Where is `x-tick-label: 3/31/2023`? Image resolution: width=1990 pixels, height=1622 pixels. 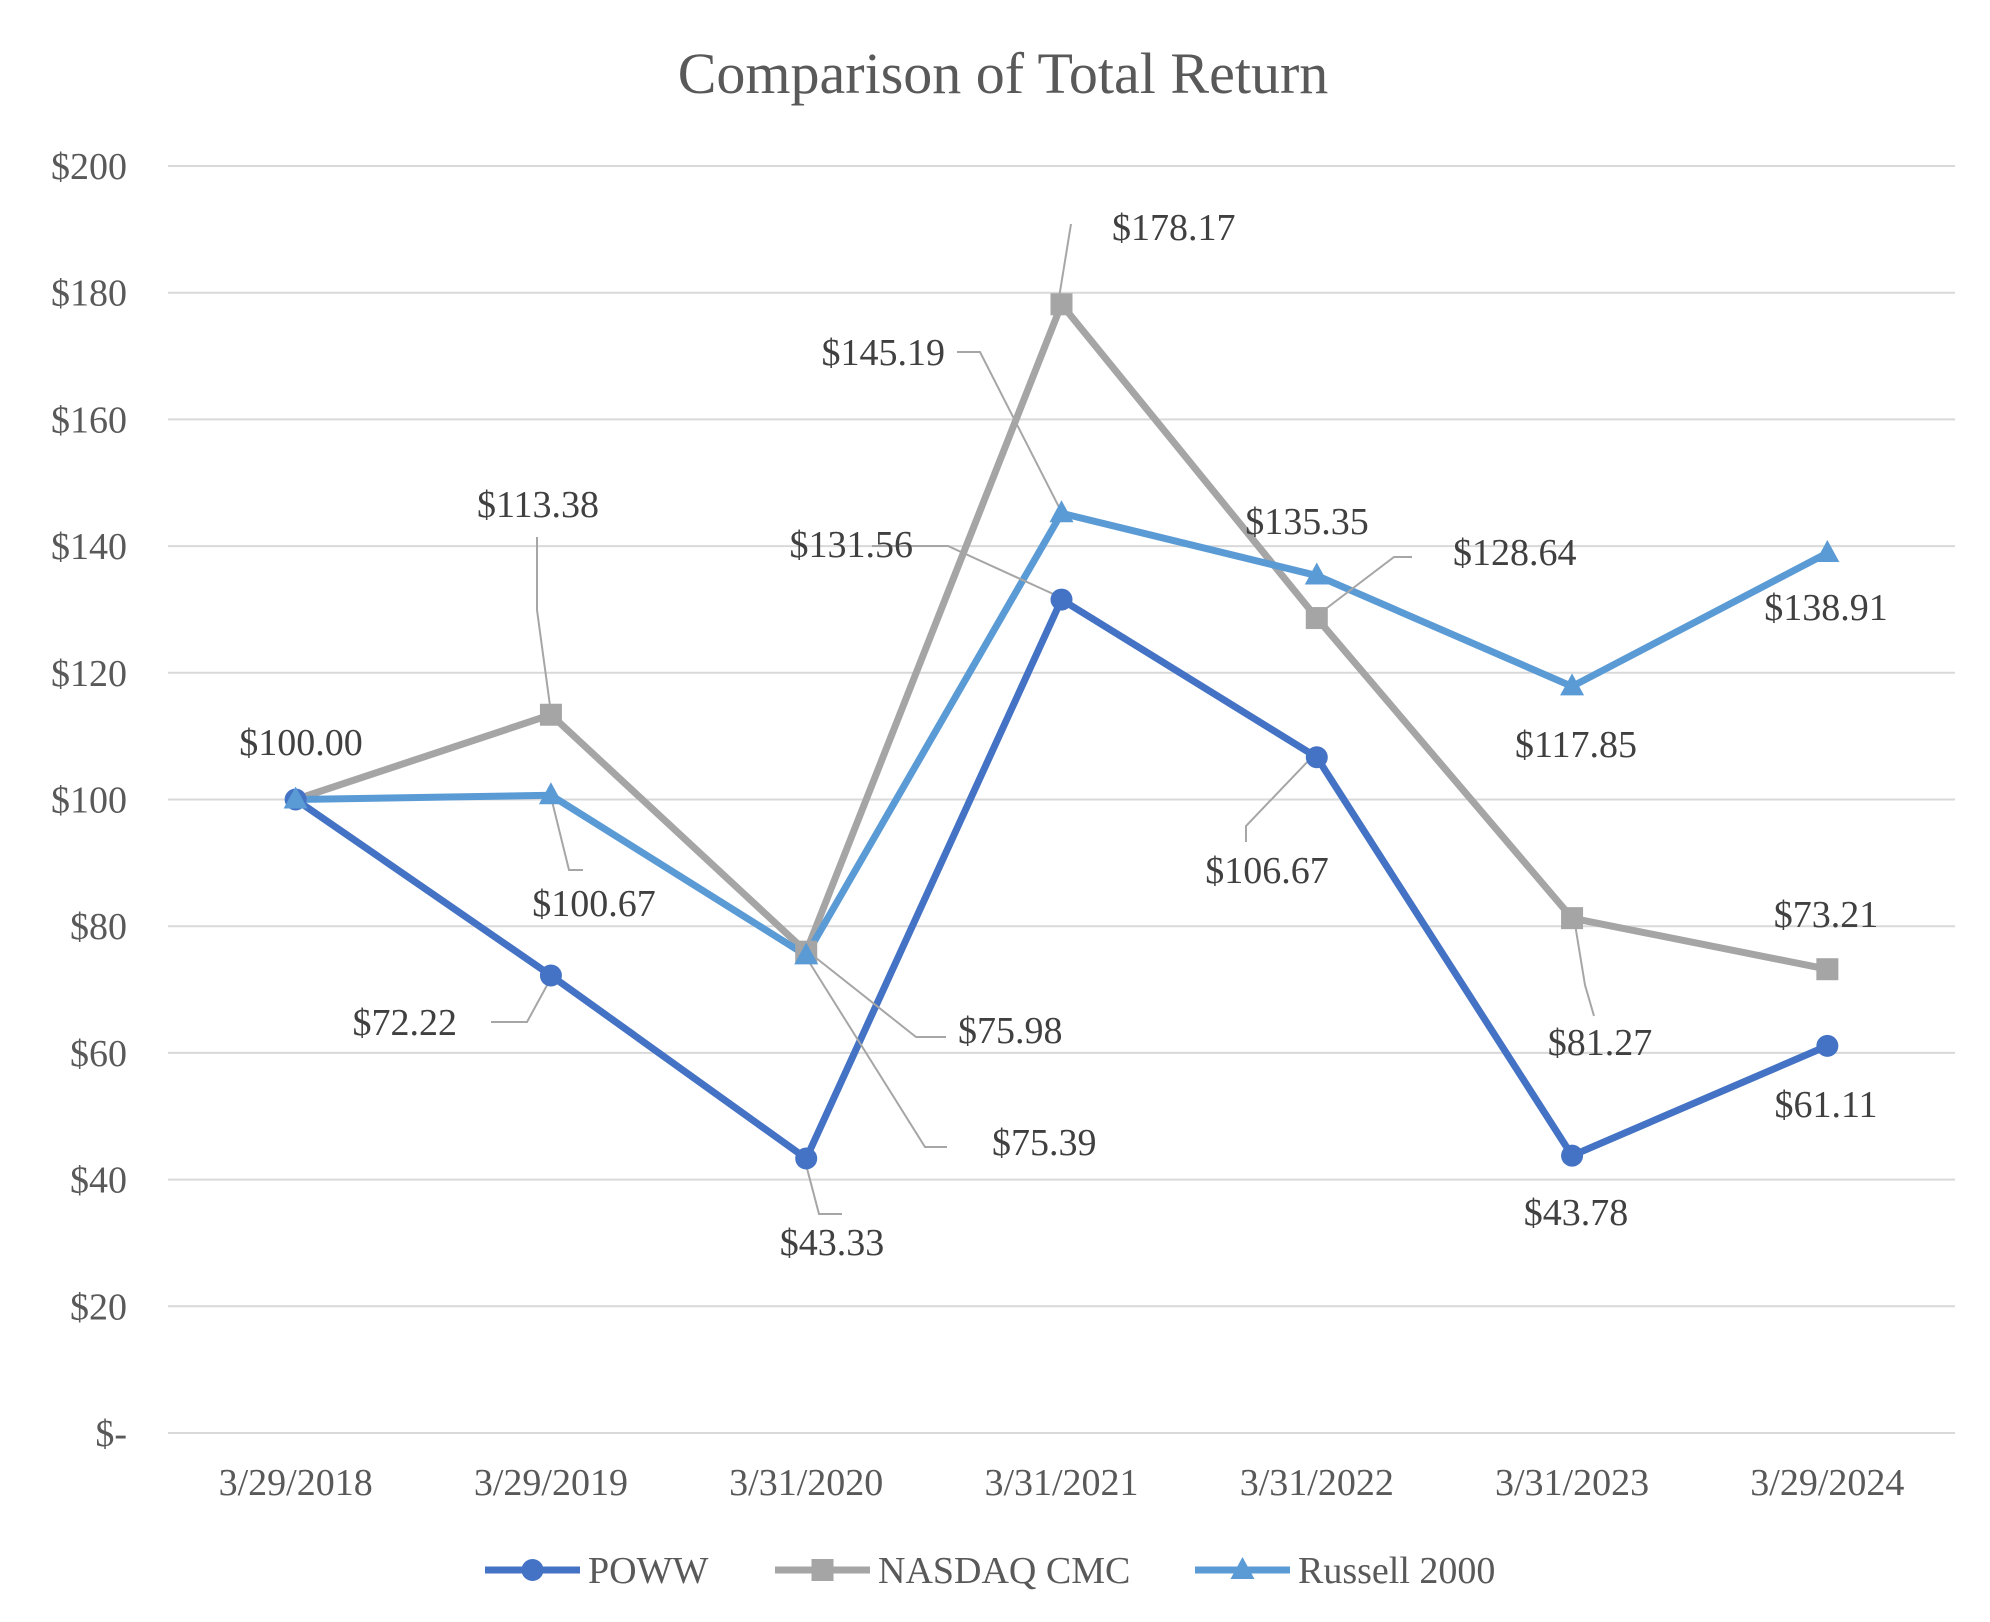
x-tick-label: 3/31/2023 is located at coordinates (1572, 1483).